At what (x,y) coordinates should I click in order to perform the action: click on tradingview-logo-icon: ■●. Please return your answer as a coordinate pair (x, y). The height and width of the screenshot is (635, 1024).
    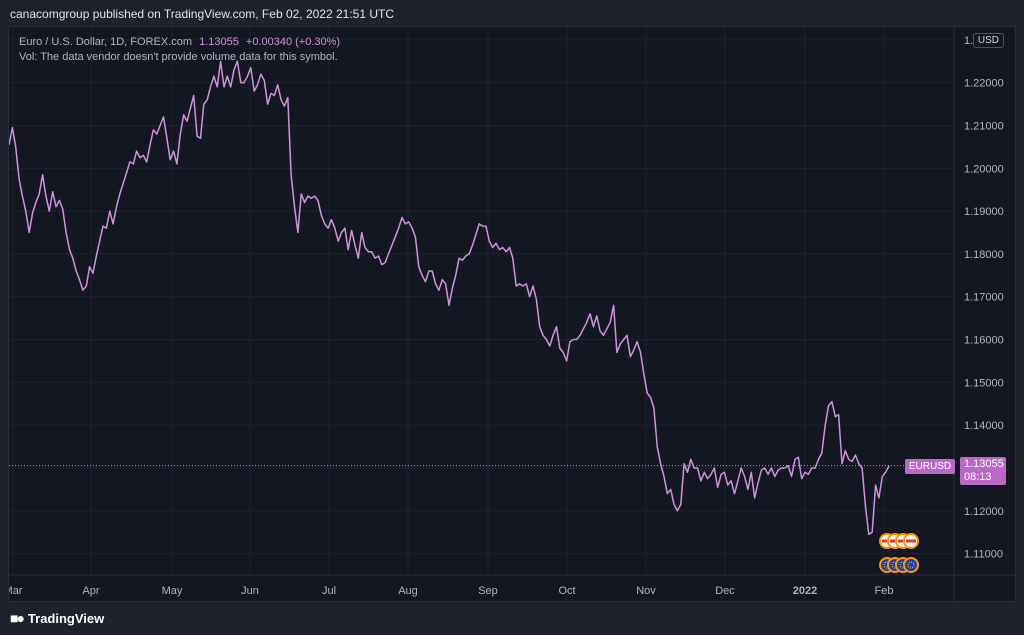
    Looking at the image, I should click on (17, 618).